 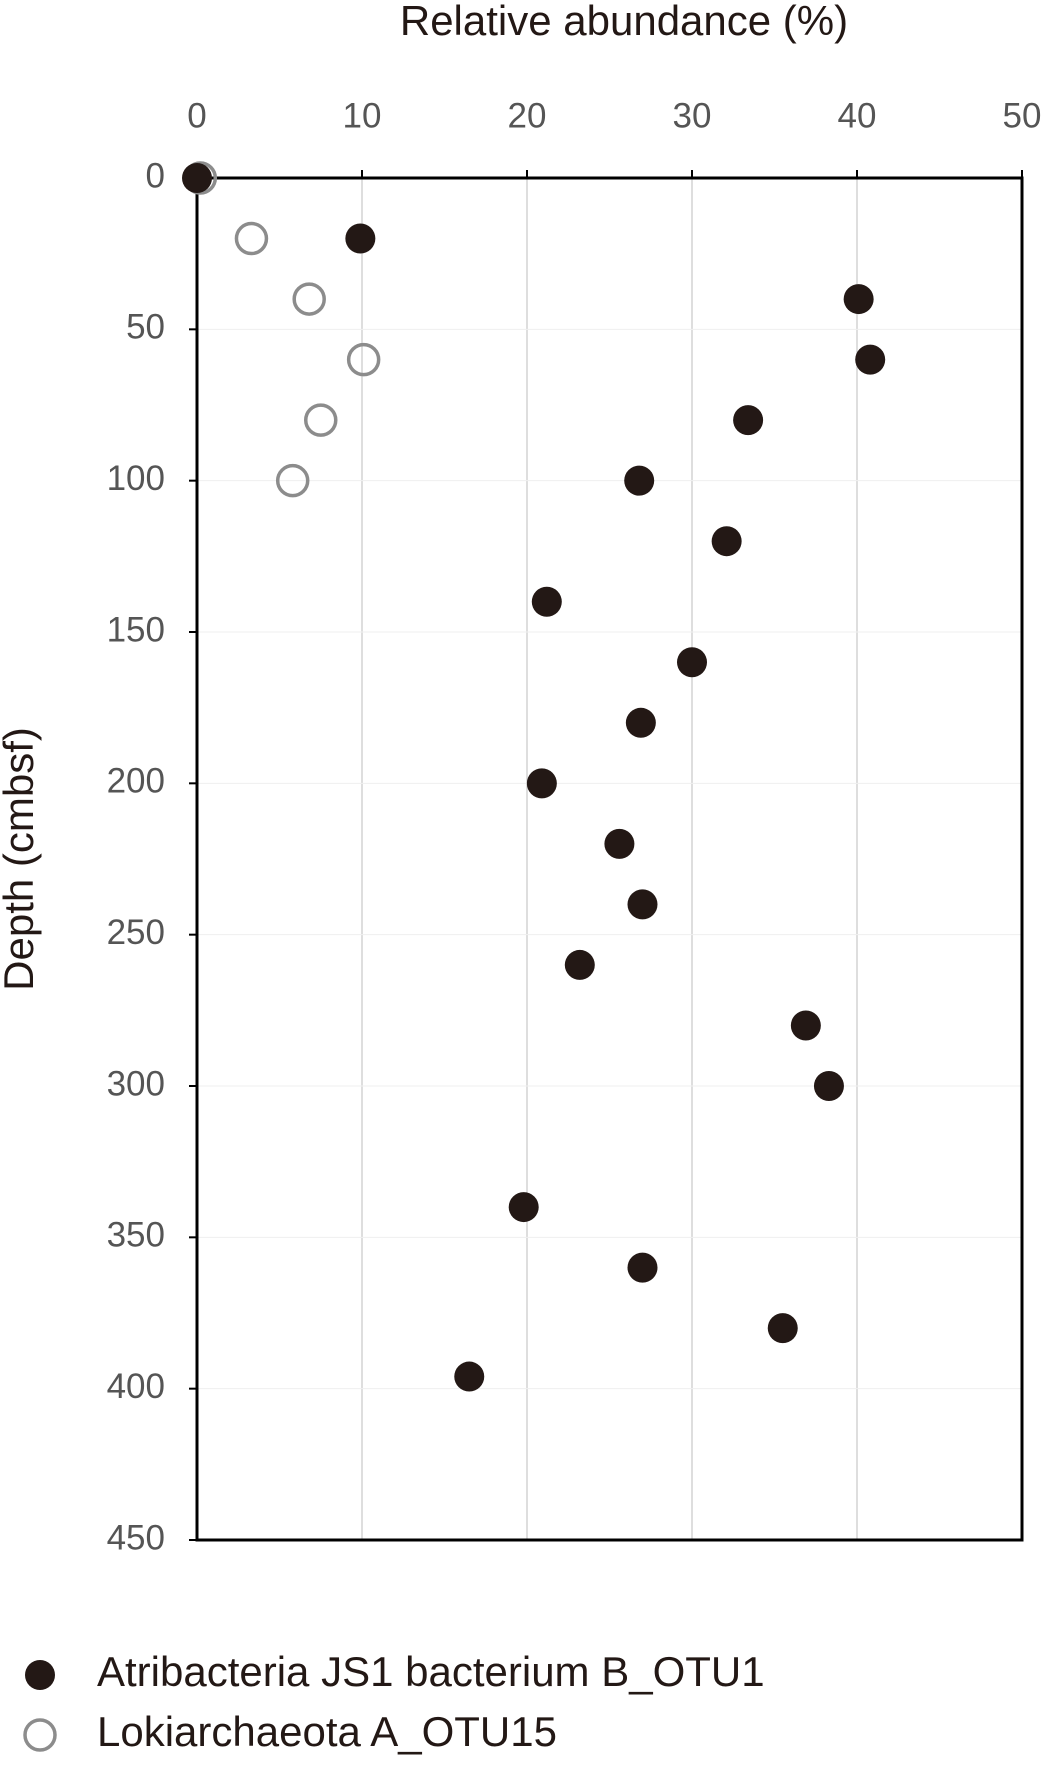 I want to click on y-tick-label: 300, so click(x=136, y=1083).